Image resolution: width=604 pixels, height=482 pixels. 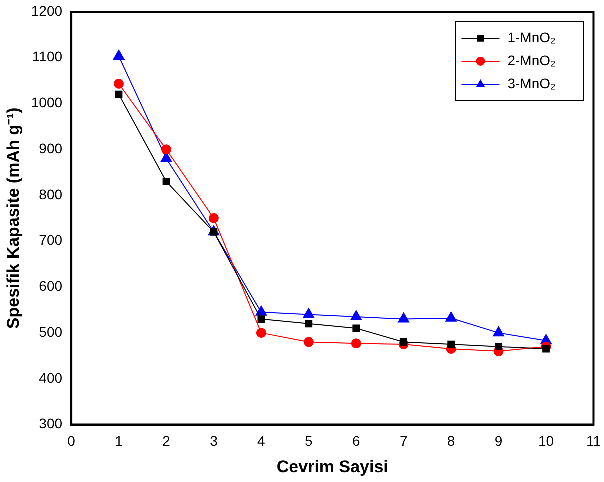 What do you see at coordinates (594, 441) in the screenshot?
I see `x-tick-label: 11` at bounding box center [594, 441].